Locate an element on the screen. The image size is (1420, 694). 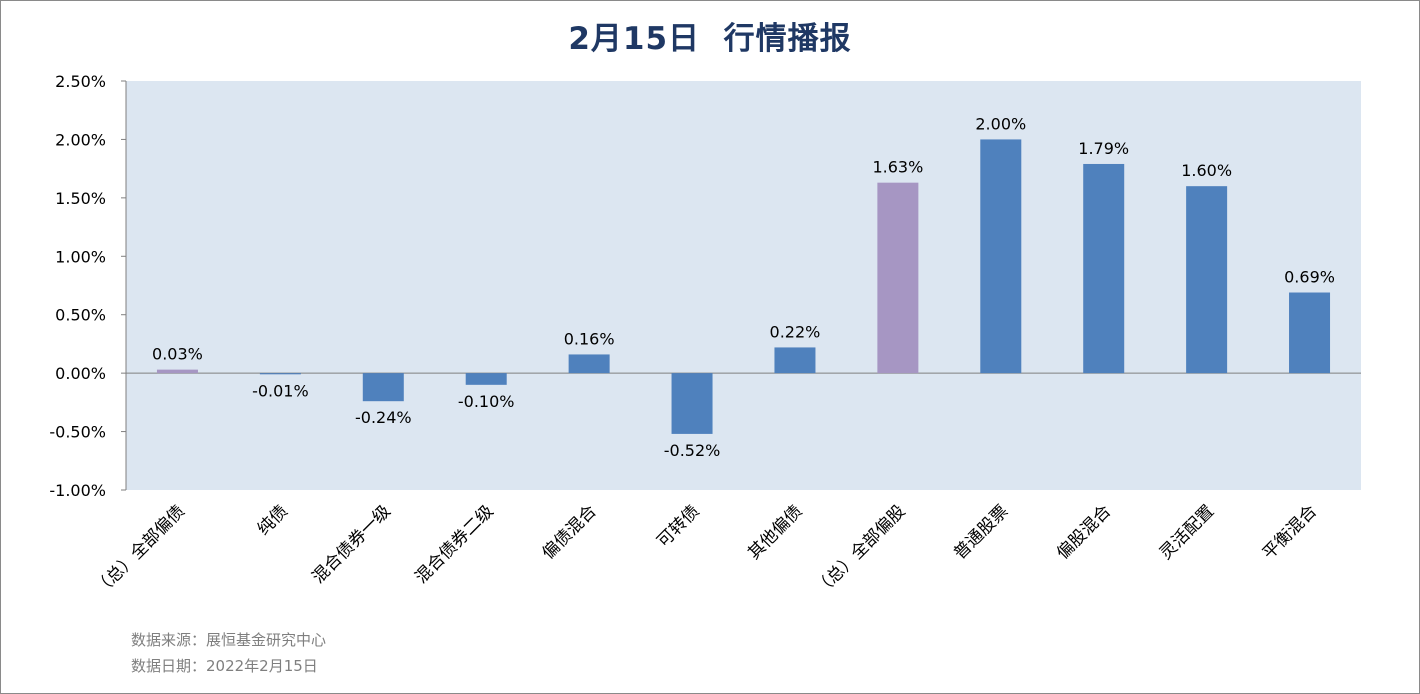
x-tick-label: 其他偏债 is located at coordinates (775, 532).